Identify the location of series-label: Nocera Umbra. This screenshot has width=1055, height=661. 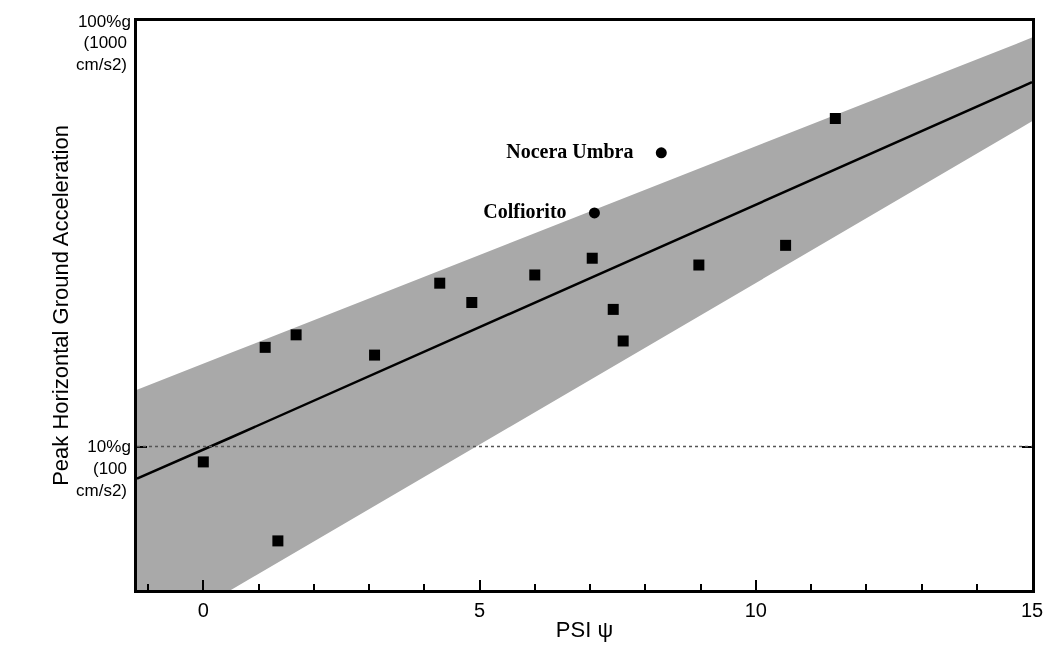
(570, 150).